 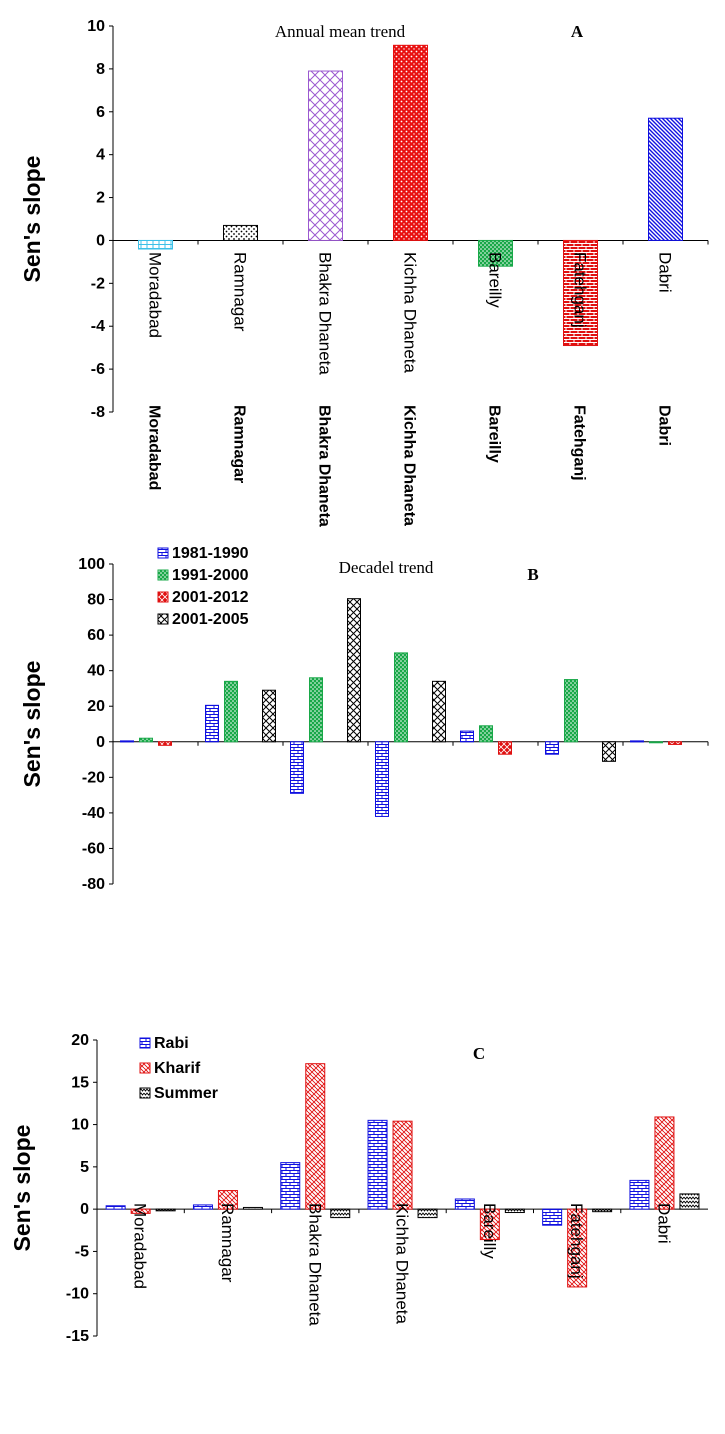 I want to click on y-tick-label: -8, so click(x=98, y=412).